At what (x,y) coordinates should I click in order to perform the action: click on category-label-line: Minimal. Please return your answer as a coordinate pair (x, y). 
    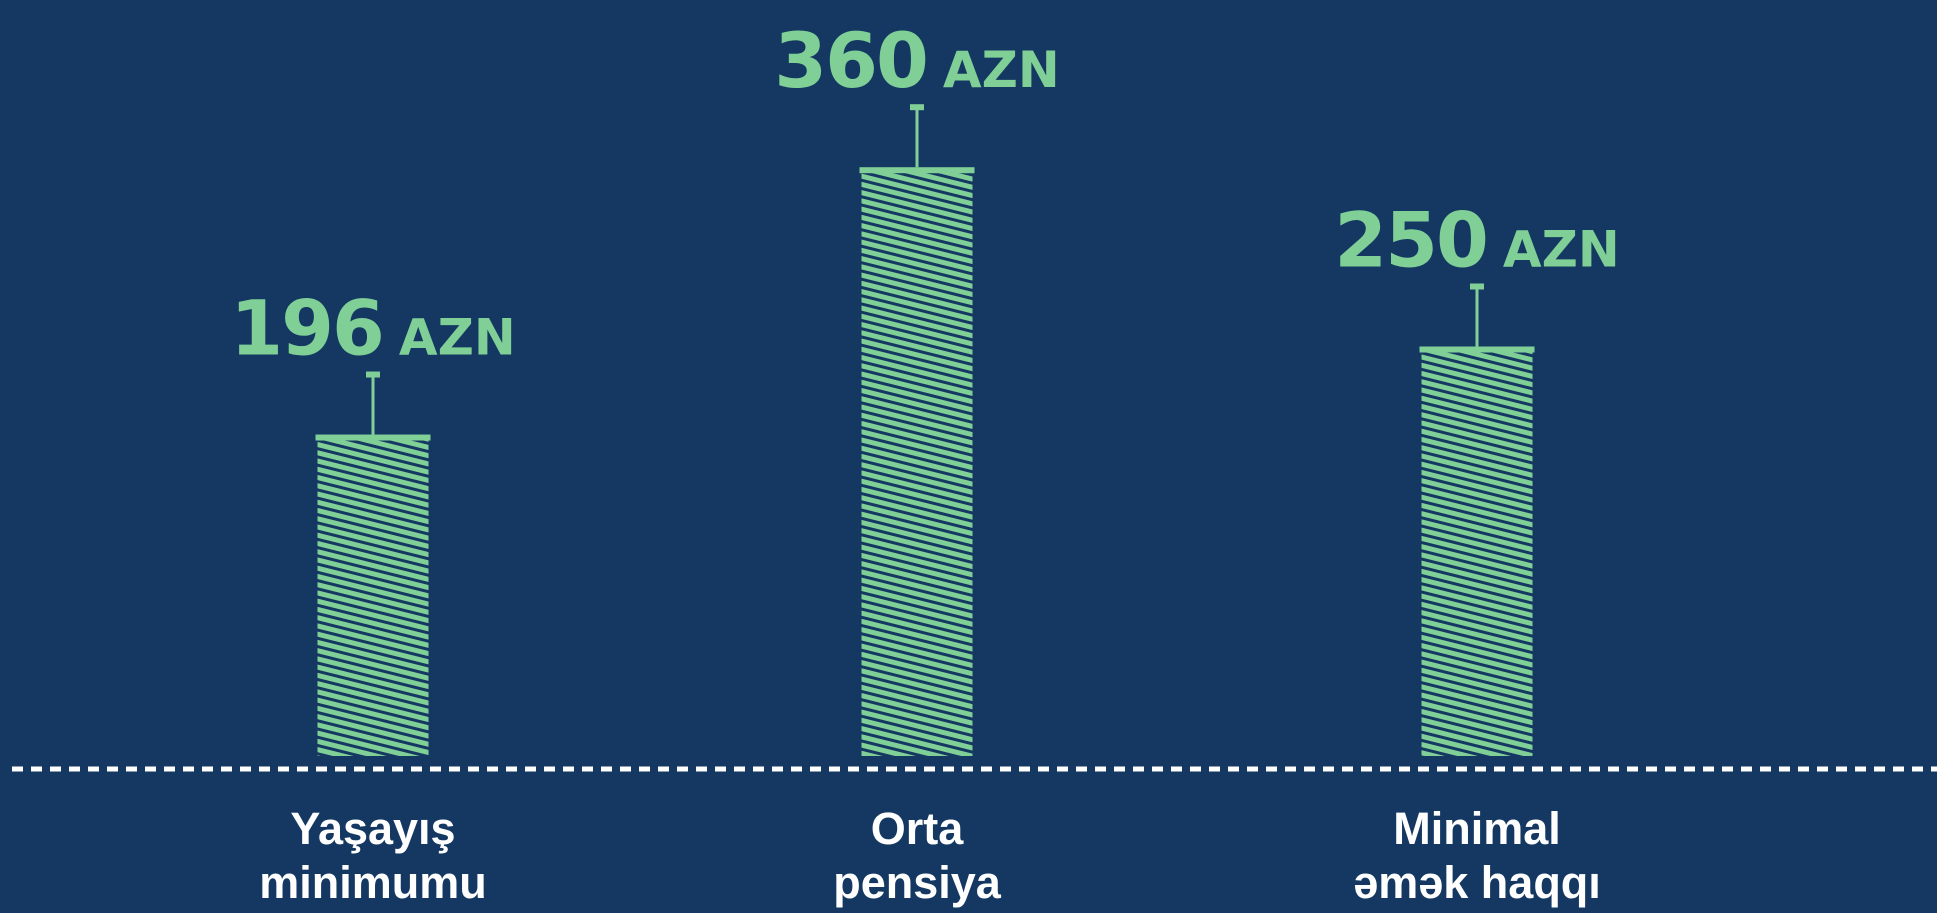
    Looking at the image, I should click on (1477, 828).